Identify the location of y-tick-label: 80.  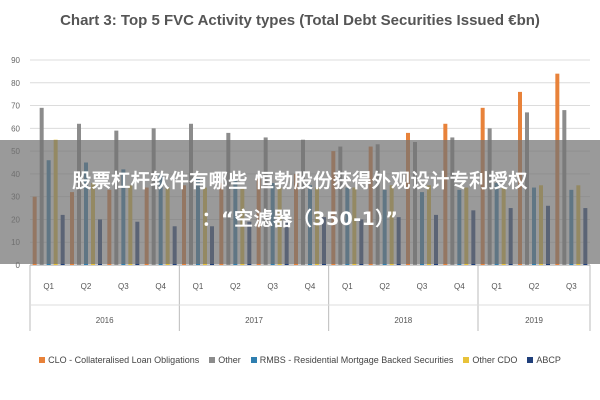
(15, 83).